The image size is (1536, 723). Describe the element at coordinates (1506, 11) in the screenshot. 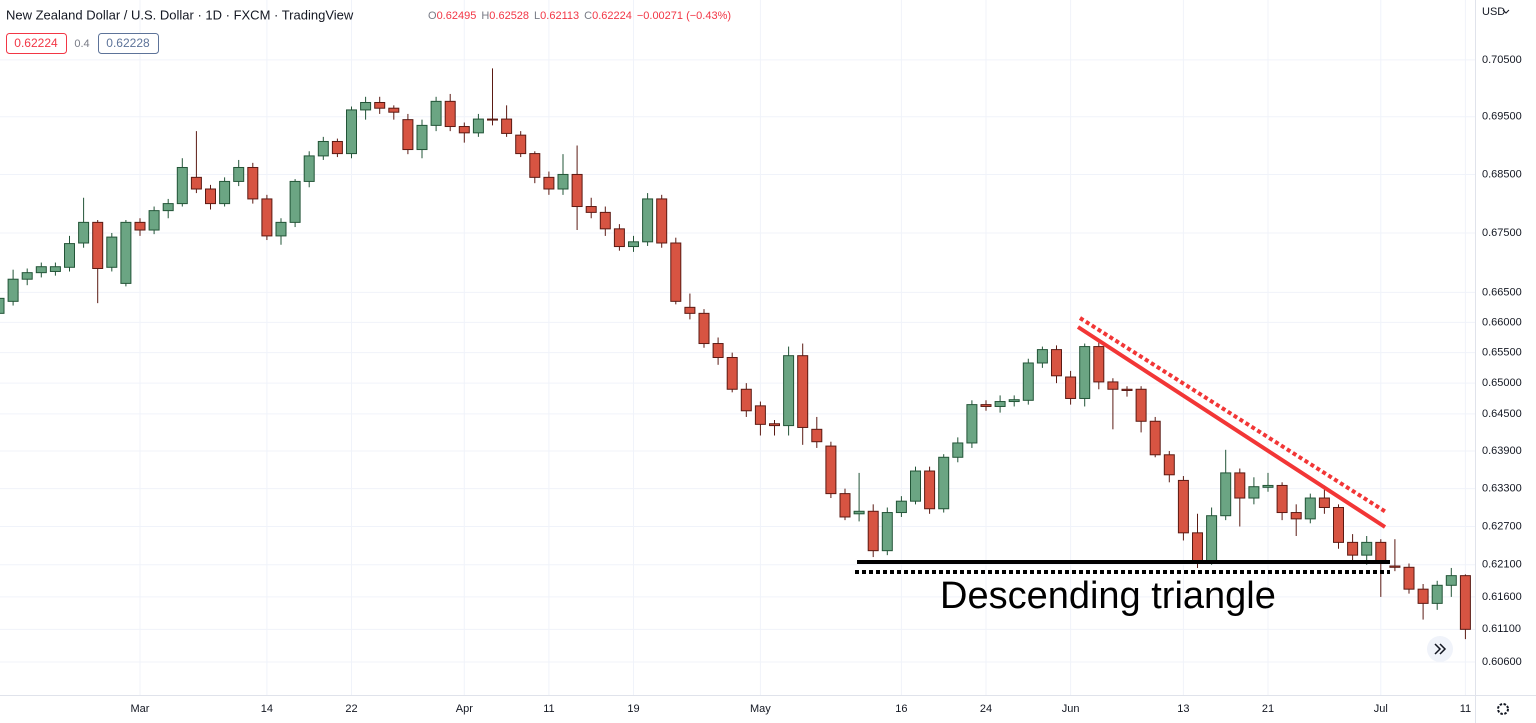

I see `currency-caret` at that location.